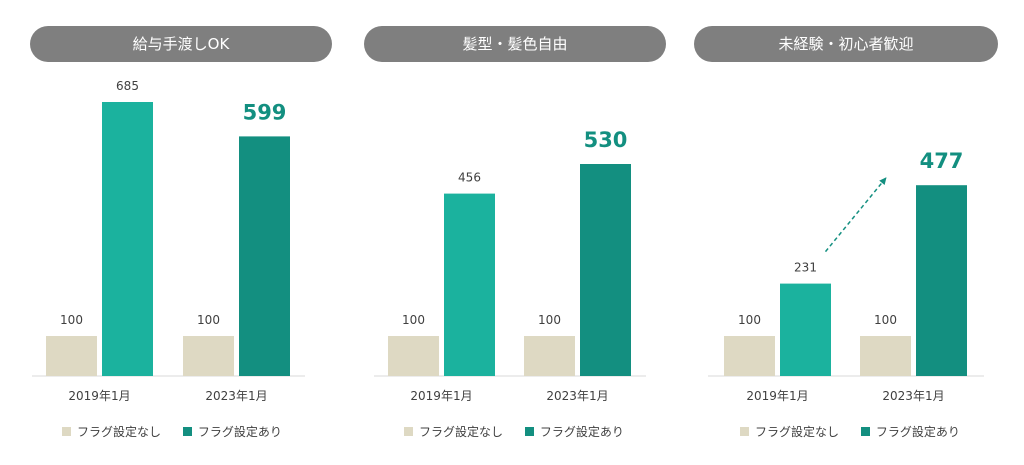 This screenshot has height=465, width=1024. What do you see at coordinates (846, 44) in the screenshot?
I see `chart-title-pill-3: 未経験・初心者歓迎` at bounding box center [846, 44].